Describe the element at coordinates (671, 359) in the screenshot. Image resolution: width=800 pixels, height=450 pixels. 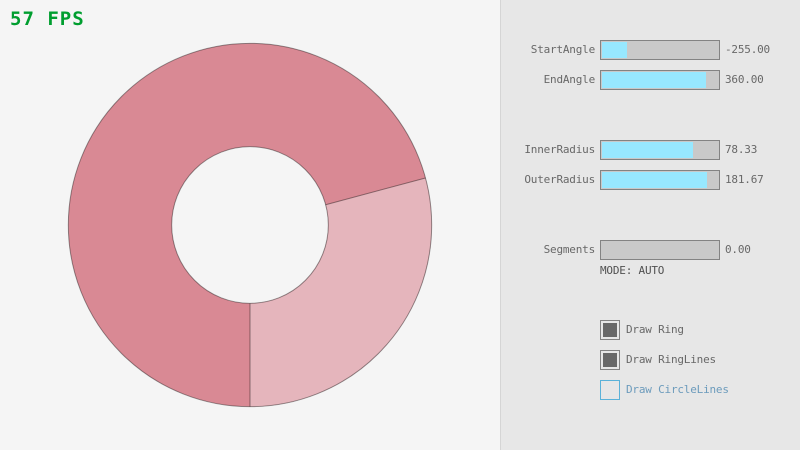
I see `draw-ringlines-label: Draw RingLines` at that location.